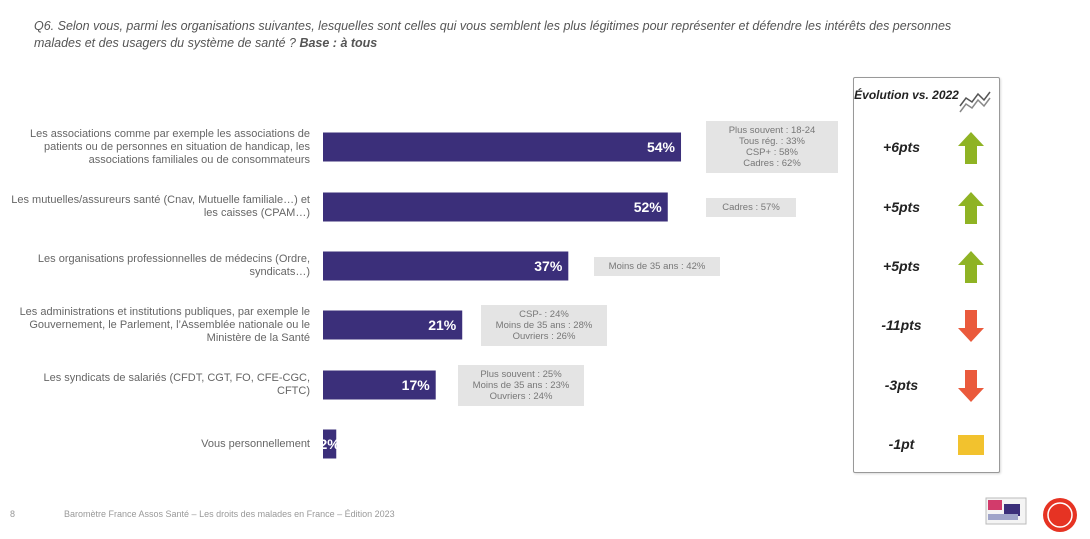 The image size is (1090, 539). Describe the element at coordinates (1060, 517) in the screenshot. I see `logo-bva` at that location.